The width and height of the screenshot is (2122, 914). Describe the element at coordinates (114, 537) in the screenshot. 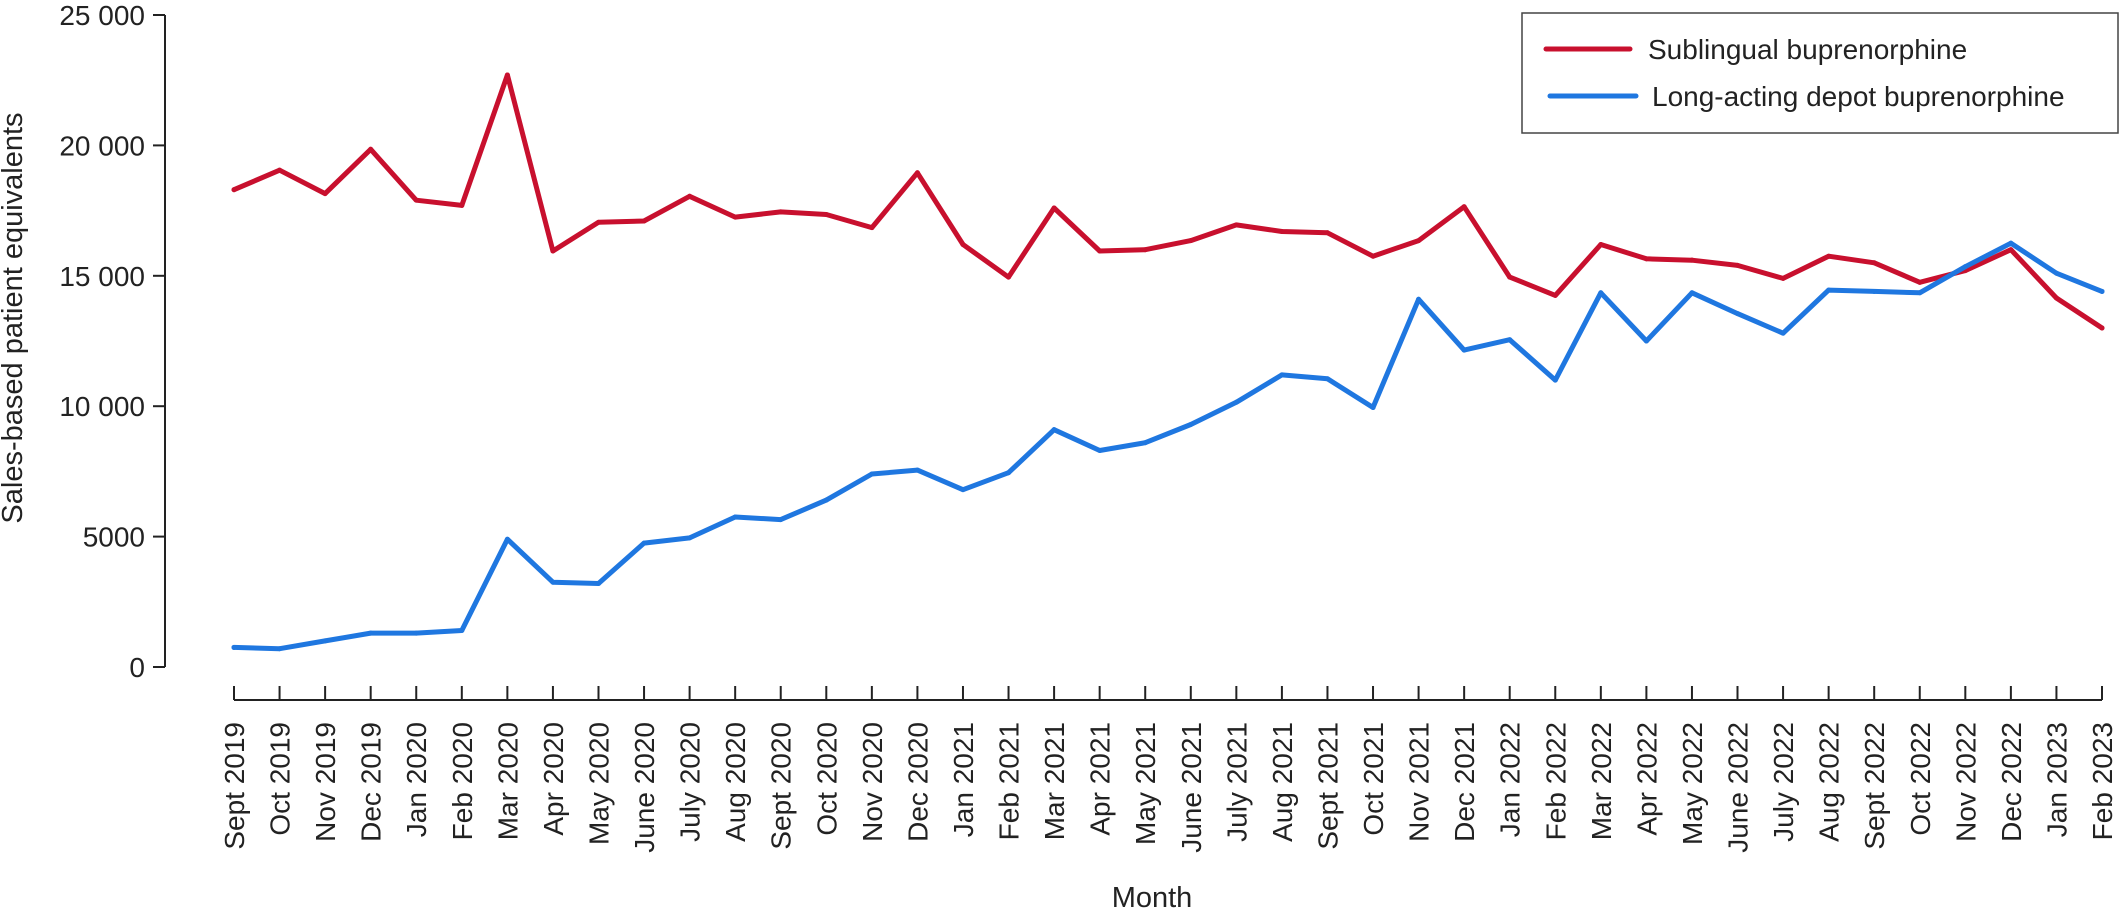

I see `y-tick-label: 5000` at that location.